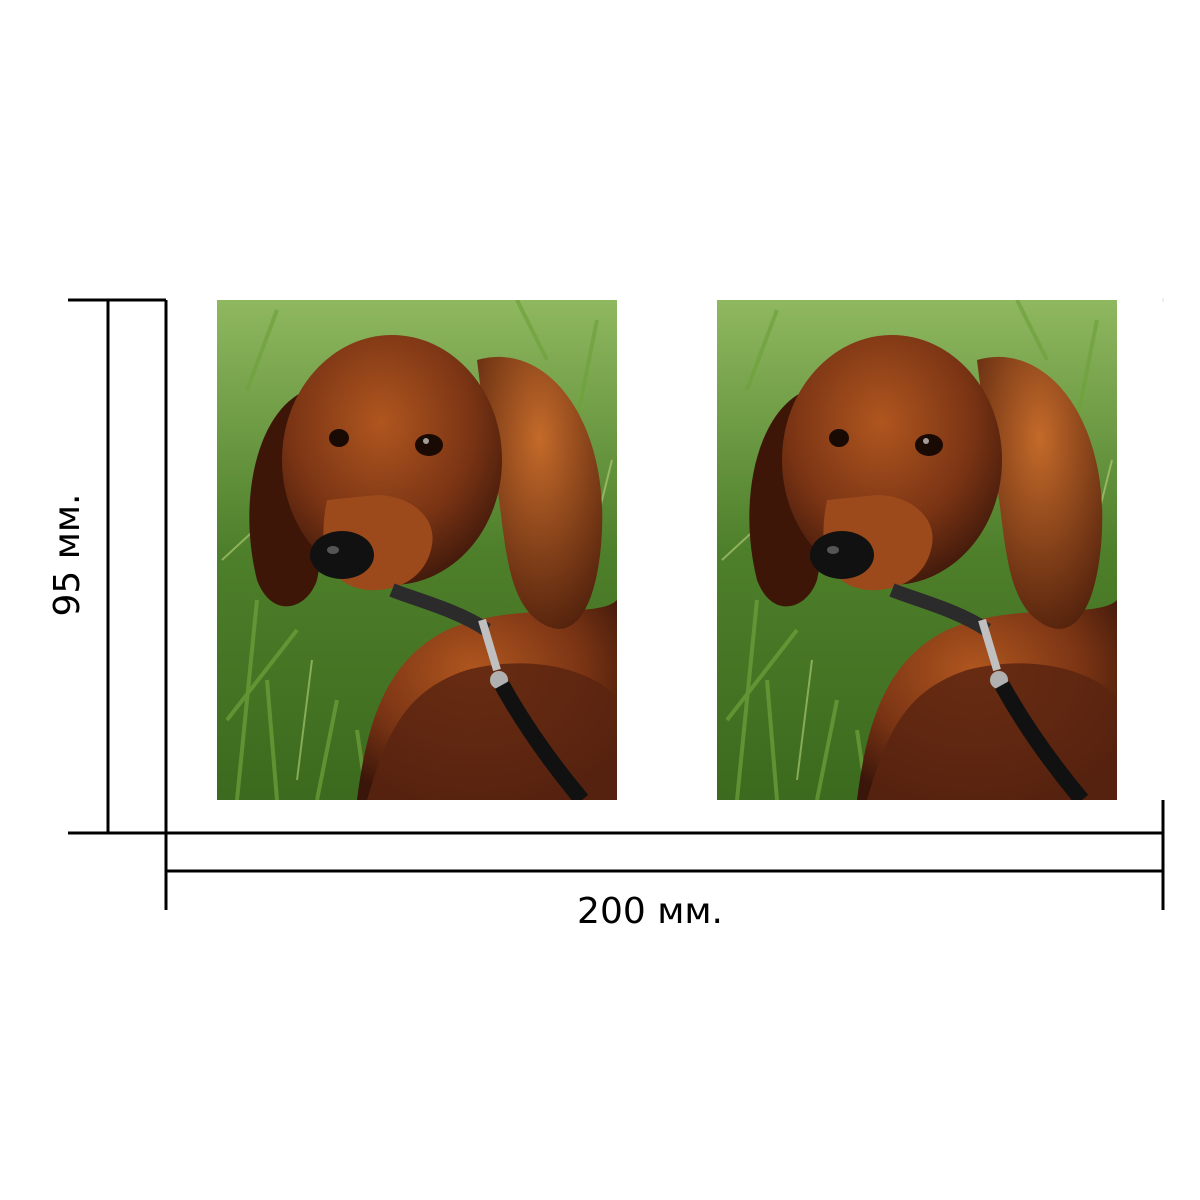 The width and height of the screenshot is (1200, 1200). I want to click on dog-photo-left, so click(417, 550).